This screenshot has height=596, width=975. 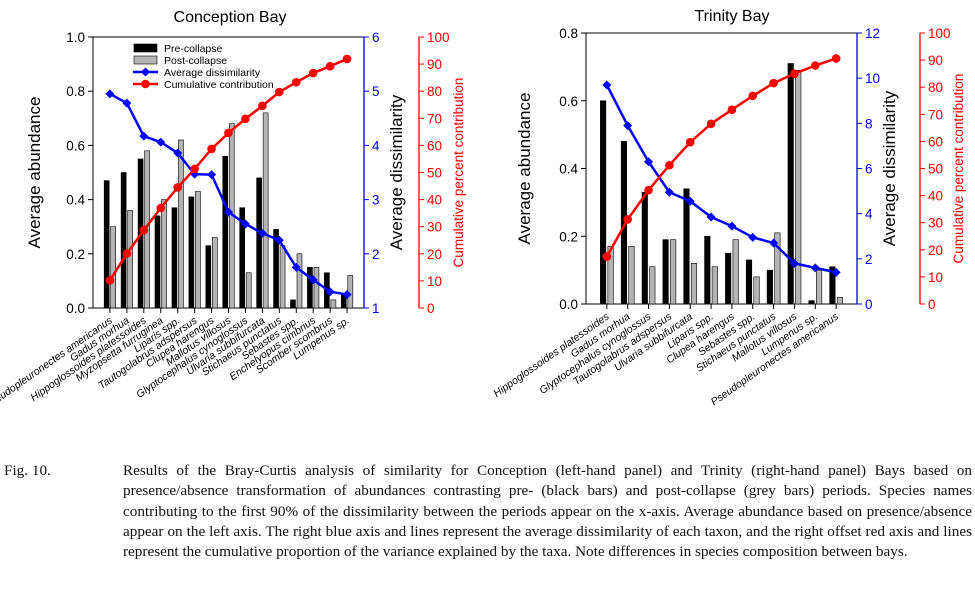 I want to click on dissimilarity-y-tick-label: 0, so click(x=869, y=304).